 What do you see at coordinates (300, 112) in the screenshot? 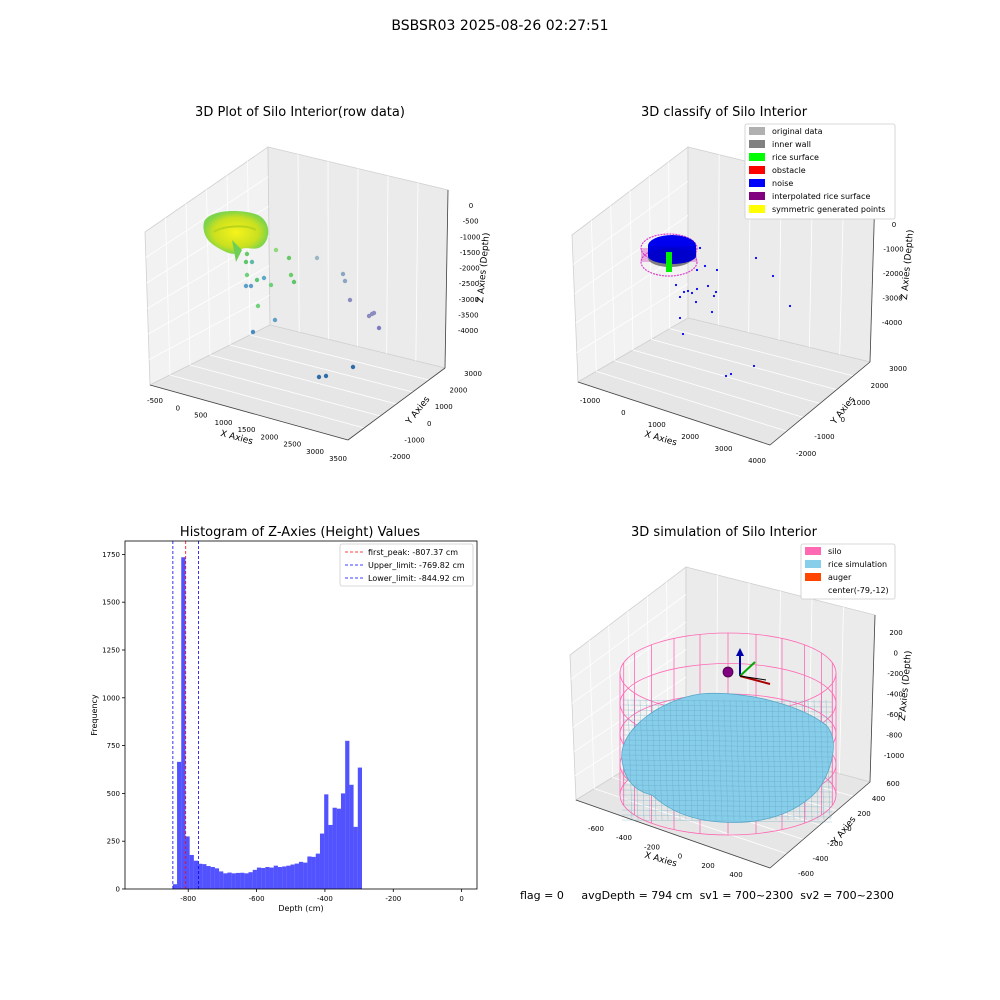
I see `panel-raw-3d-title: 3D Plot of Silo Interior(row data)` at bounding box center [300, 112].